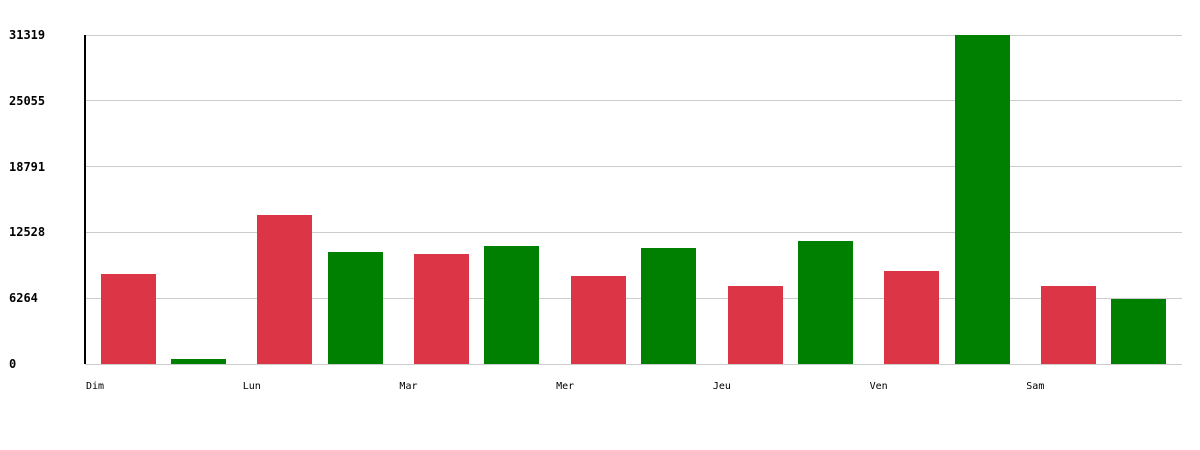 This screenshot has width=1200, height=450. Describe the element at coordinates (95, 386) in the screenshot. I see `x-tick-label-dim: Dim` at that location.